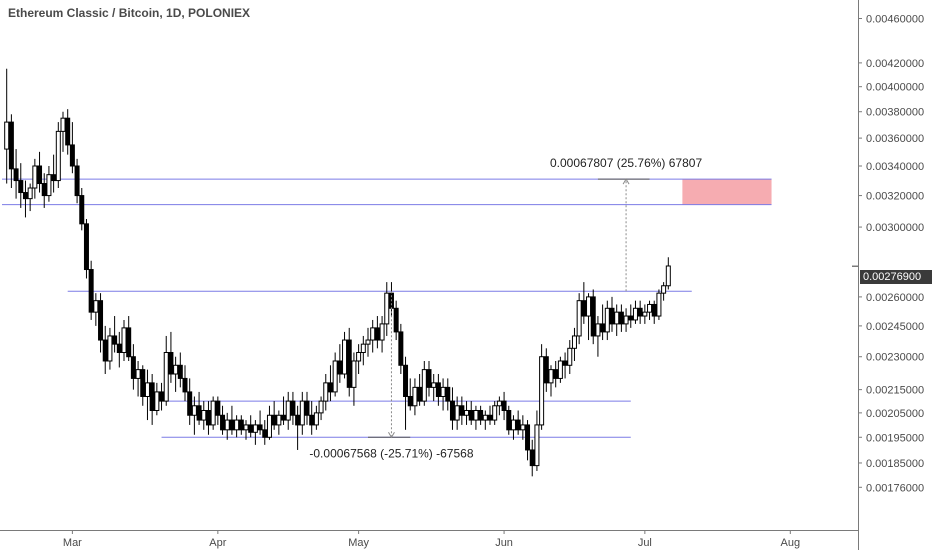 Image resolution: width=932 pixels, height=550 pixels. Describe the element at coordinates (72, 543) in the screenshot. I see `x-tick-label: Mar` at that location.